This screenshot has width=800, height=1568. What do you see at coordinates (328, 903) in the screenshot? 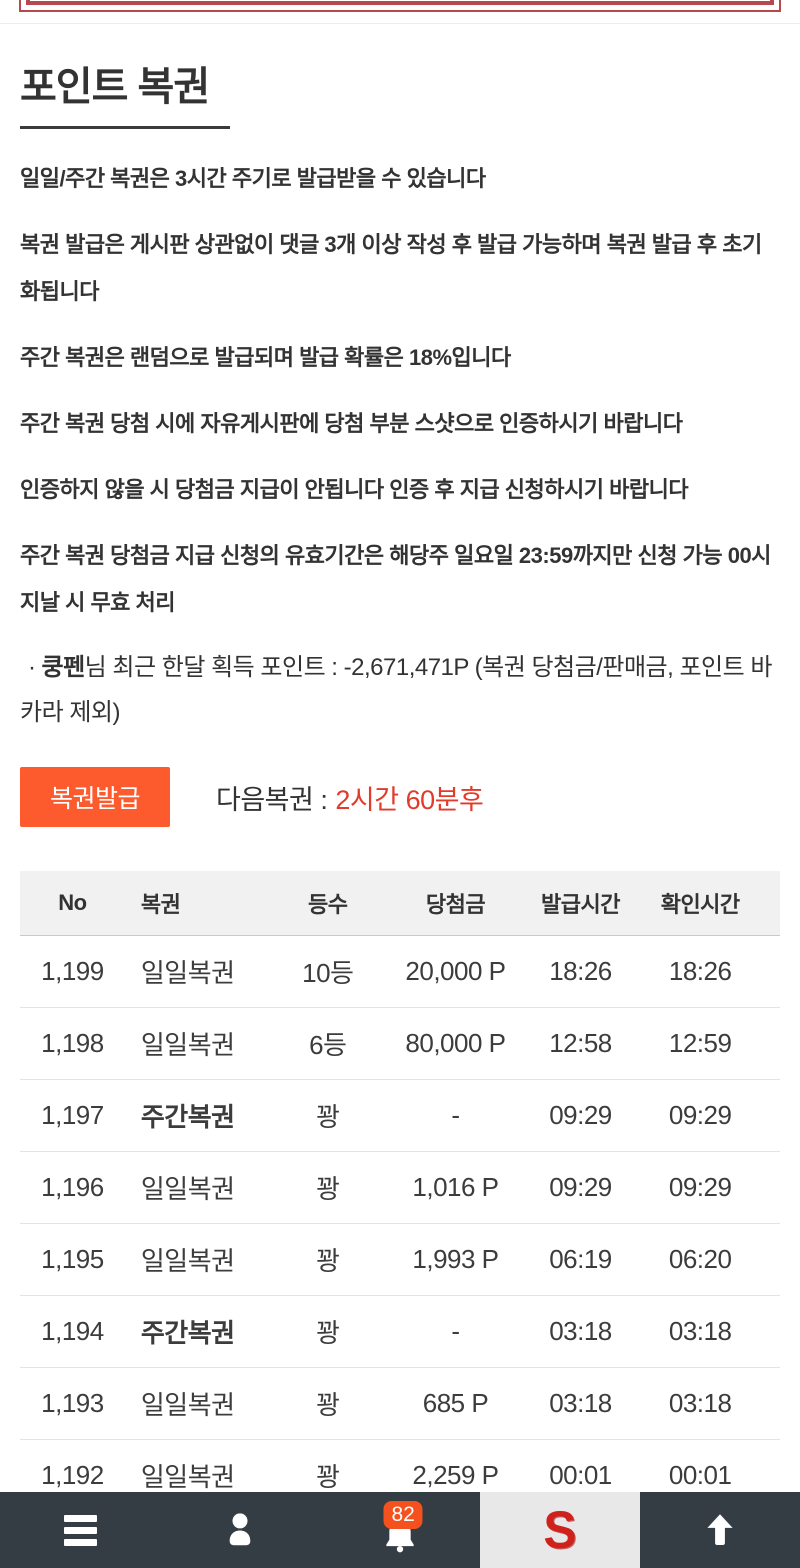
I see `column-header: 등수` at bounding box center [328, 903].